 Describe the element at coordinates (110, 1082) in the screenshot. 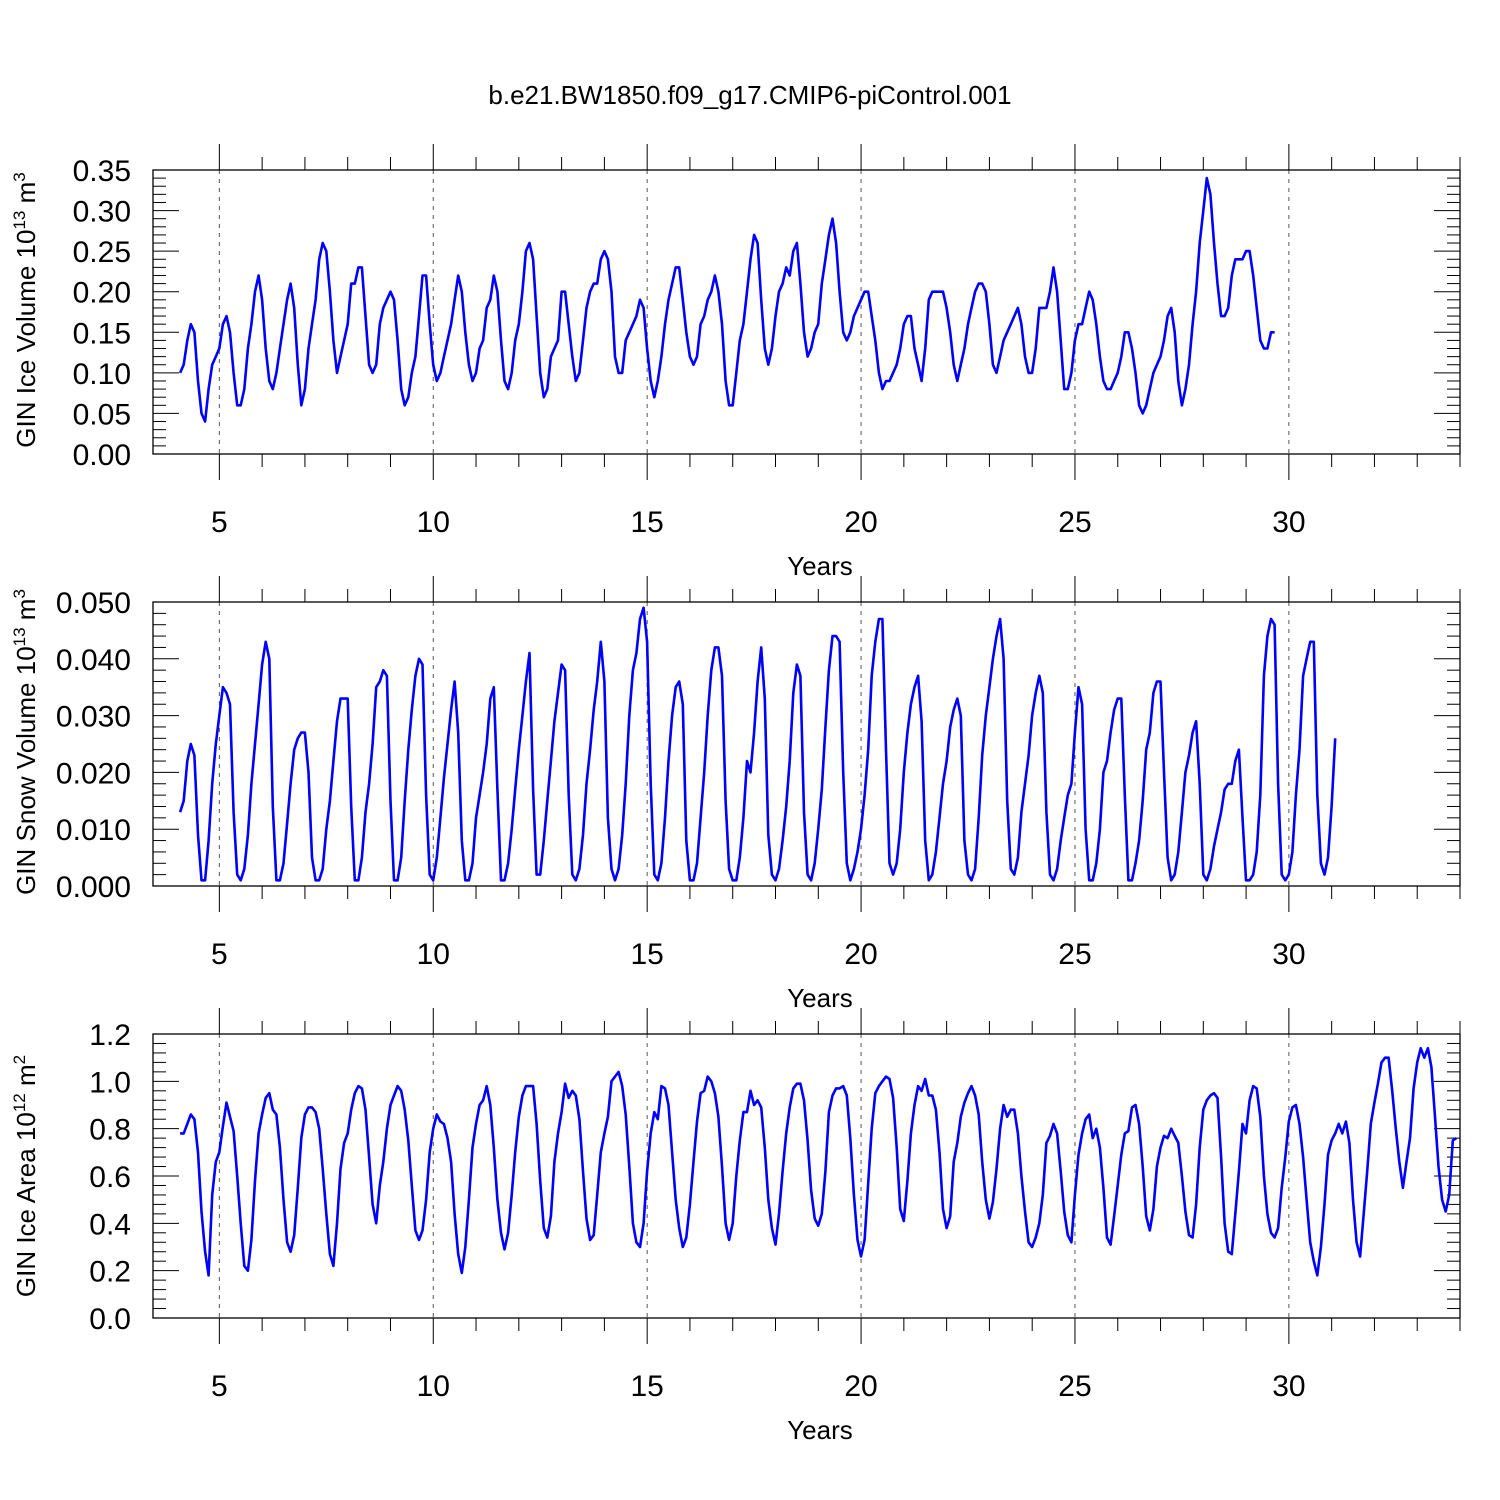

I see `y-tick-label: 1.0` at that location.